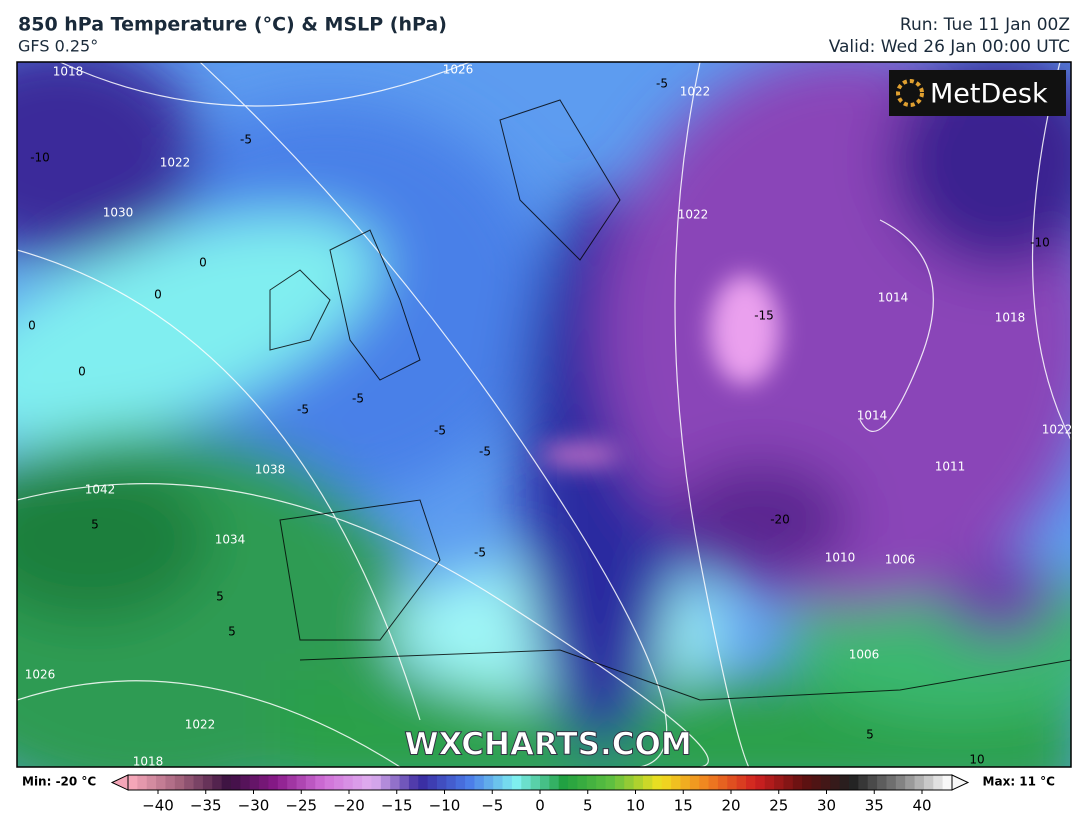 This screenshot has width=1088, height=837. What do you see at coordinates (118, 213) in the screenshot?
I see `contour-label: 1030` at bounding box center [118, 213].